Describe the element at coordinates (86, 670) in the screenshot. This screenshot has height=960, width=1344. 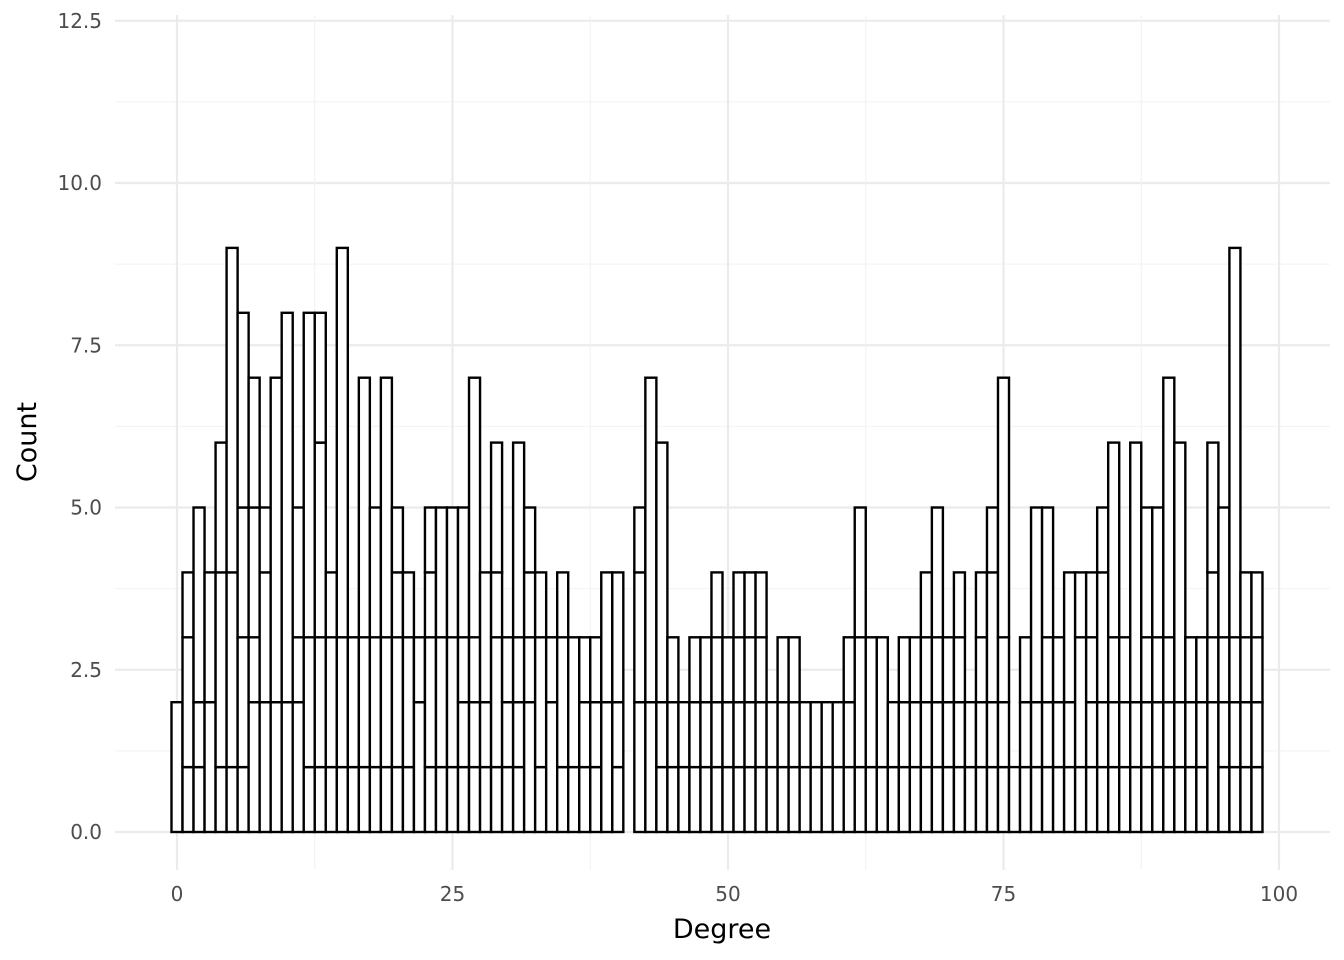
I see `y-tick-label: 2.5` at that location.